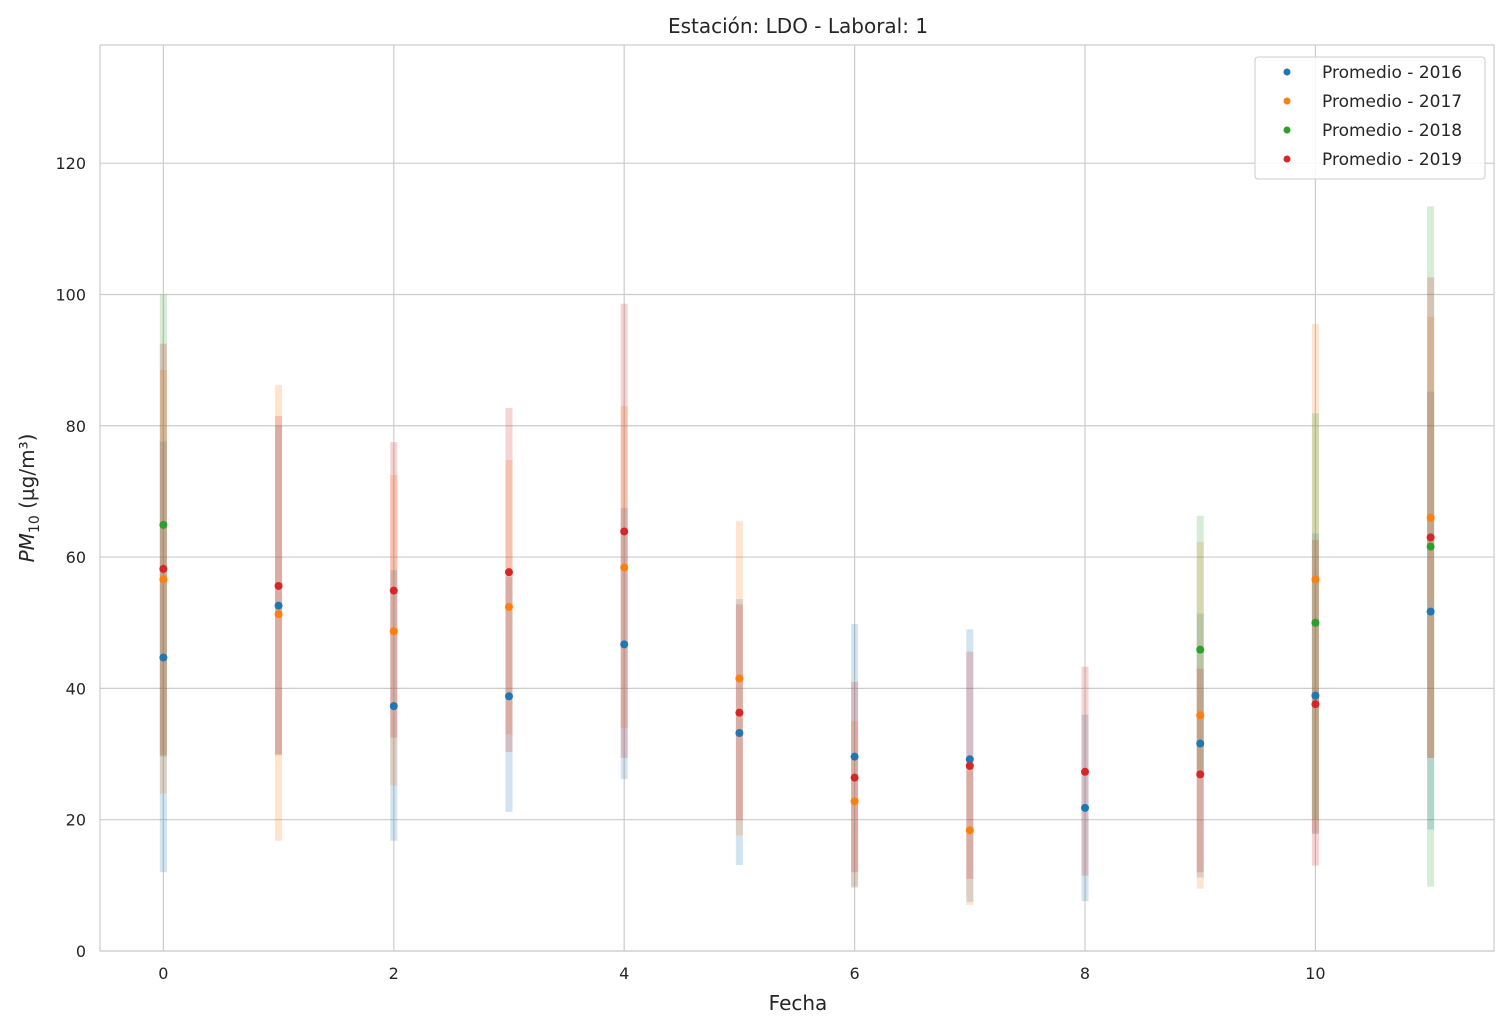 Image resolution: width=1509 pixels, height=1031 pixels. Describe the element at coordinates (798, 26) in the screenshot. I see `chart-title: Estación: LDO - Laboral: 1` at that location.